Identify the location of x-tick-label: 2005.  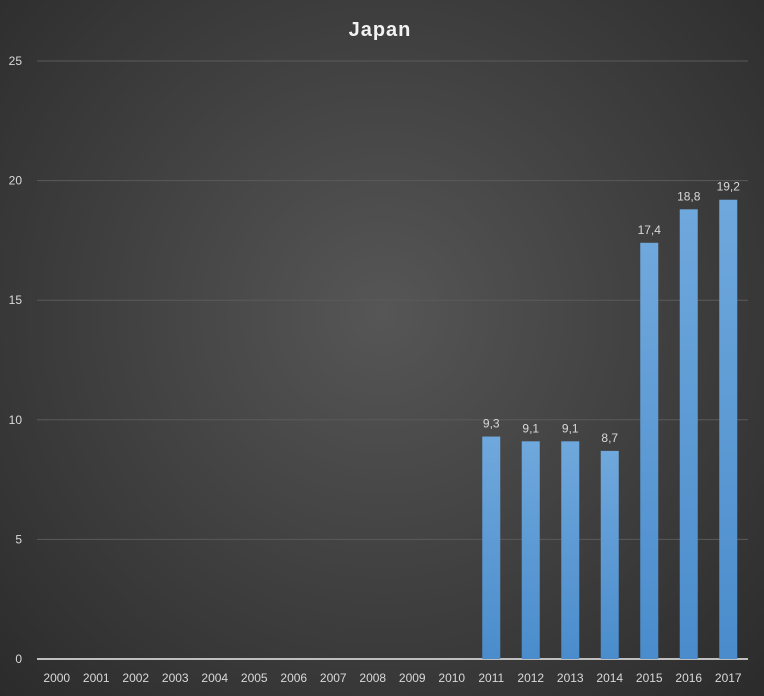
(254, 678).